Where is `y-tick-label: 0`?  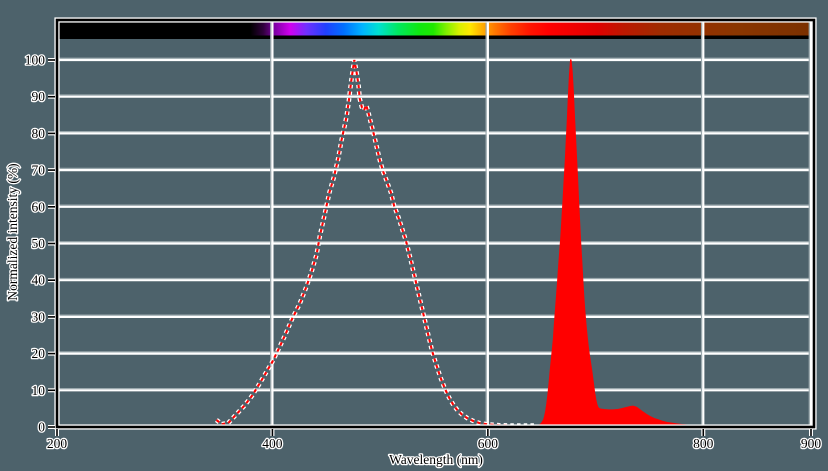 y-tick-label: 0 is located at coordinates (41, 427).